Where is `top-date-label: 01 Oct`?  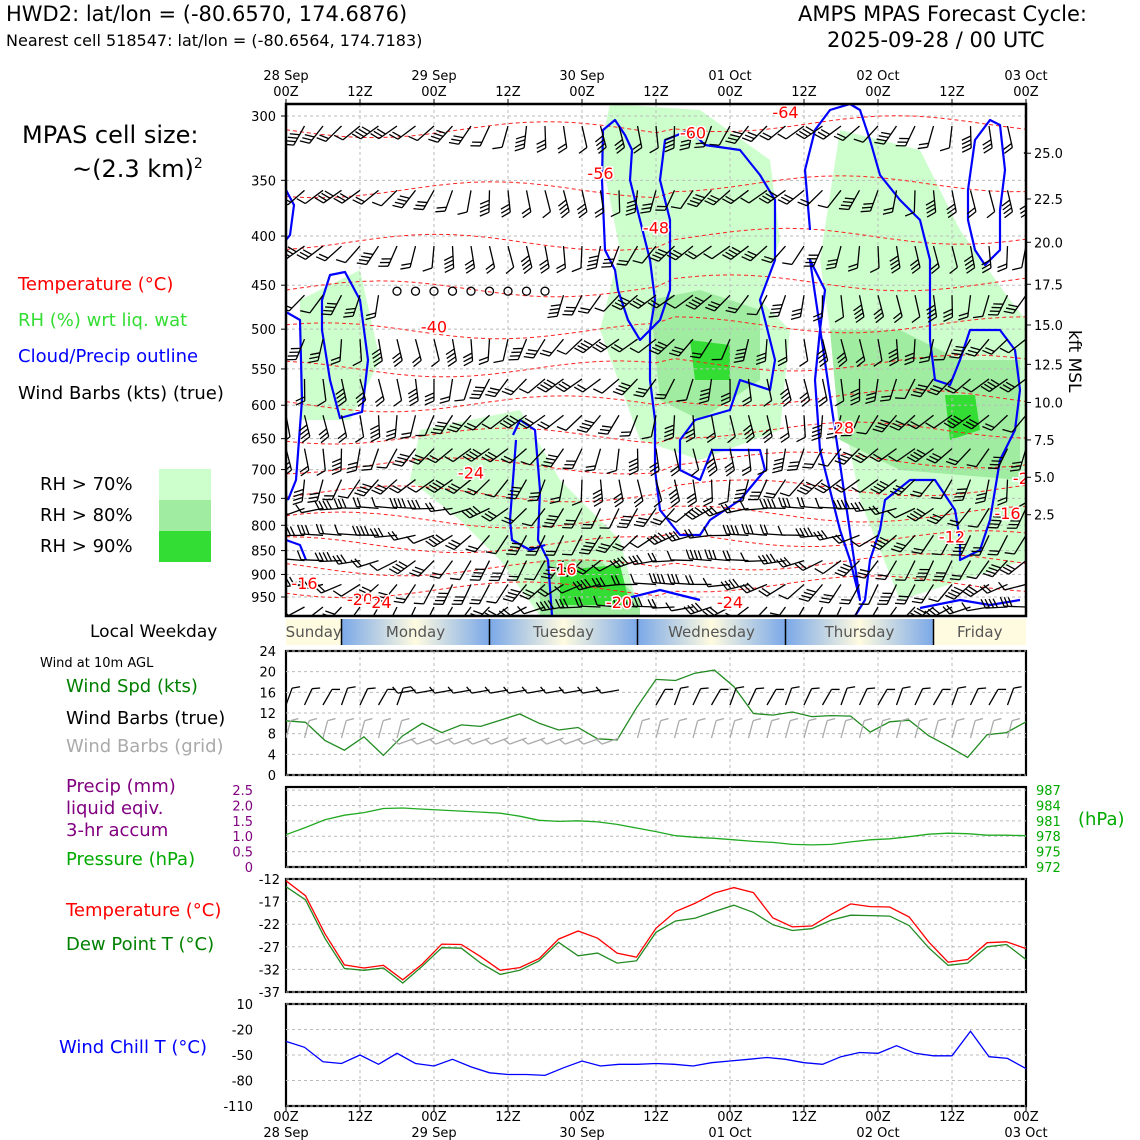 top-date-label: 01 Oct is located at coordinates (729, 76).